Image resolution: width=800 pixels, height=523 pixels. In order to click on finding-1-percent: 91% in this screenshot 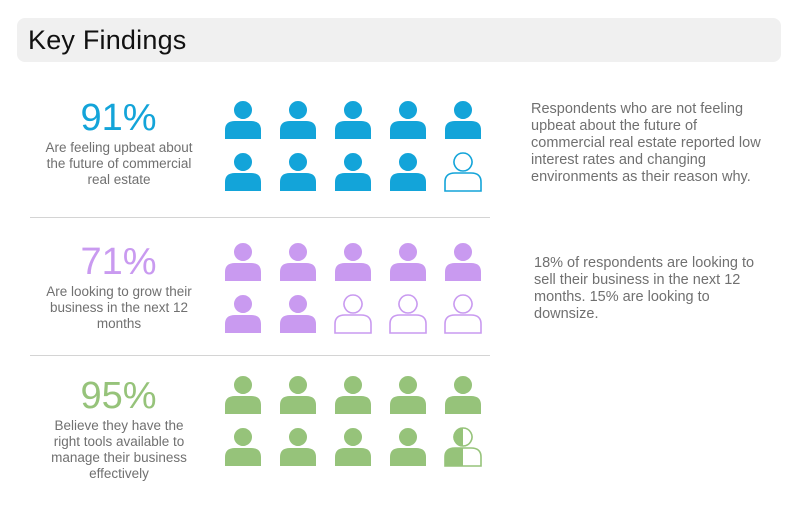, I will do `click(118, 118)`.